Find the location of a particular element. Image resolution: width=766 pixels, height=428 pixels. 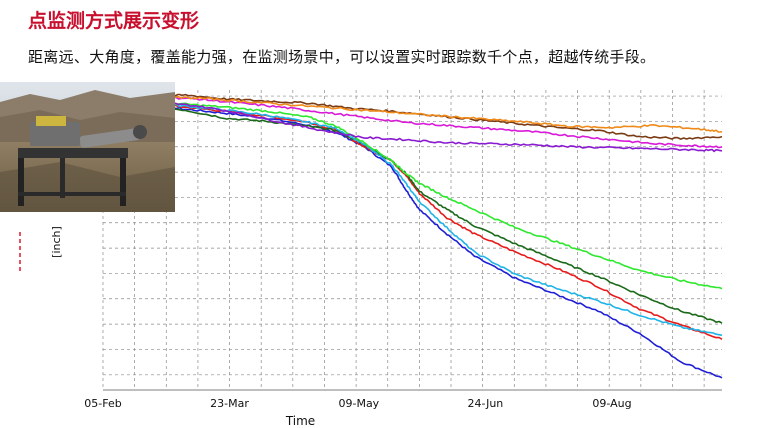

monitoring-instrument-photo-icon is located at coordinates (87, 147).